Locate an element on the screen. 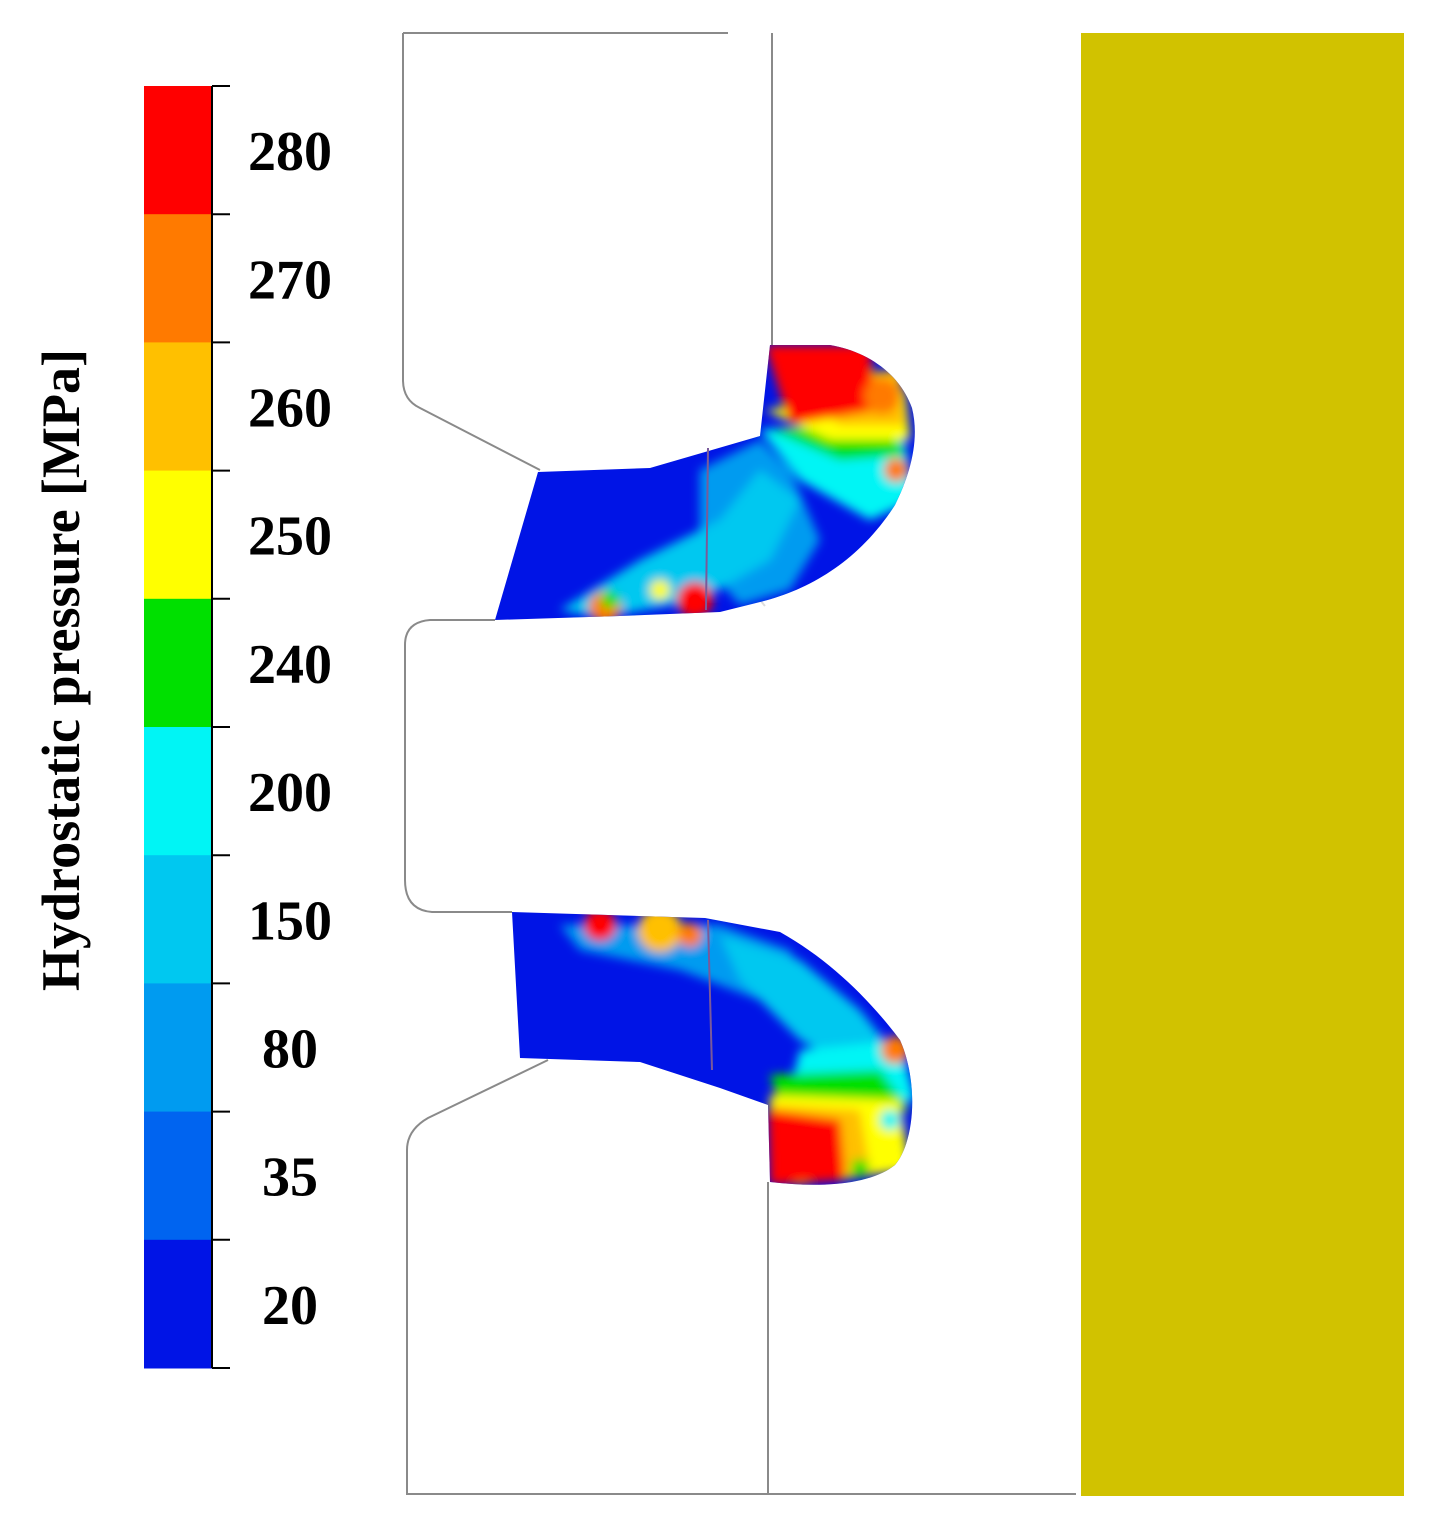 This screenshot has height=1532, width=1440. lower-workpiece-edge is located at coordinates (710, 995).